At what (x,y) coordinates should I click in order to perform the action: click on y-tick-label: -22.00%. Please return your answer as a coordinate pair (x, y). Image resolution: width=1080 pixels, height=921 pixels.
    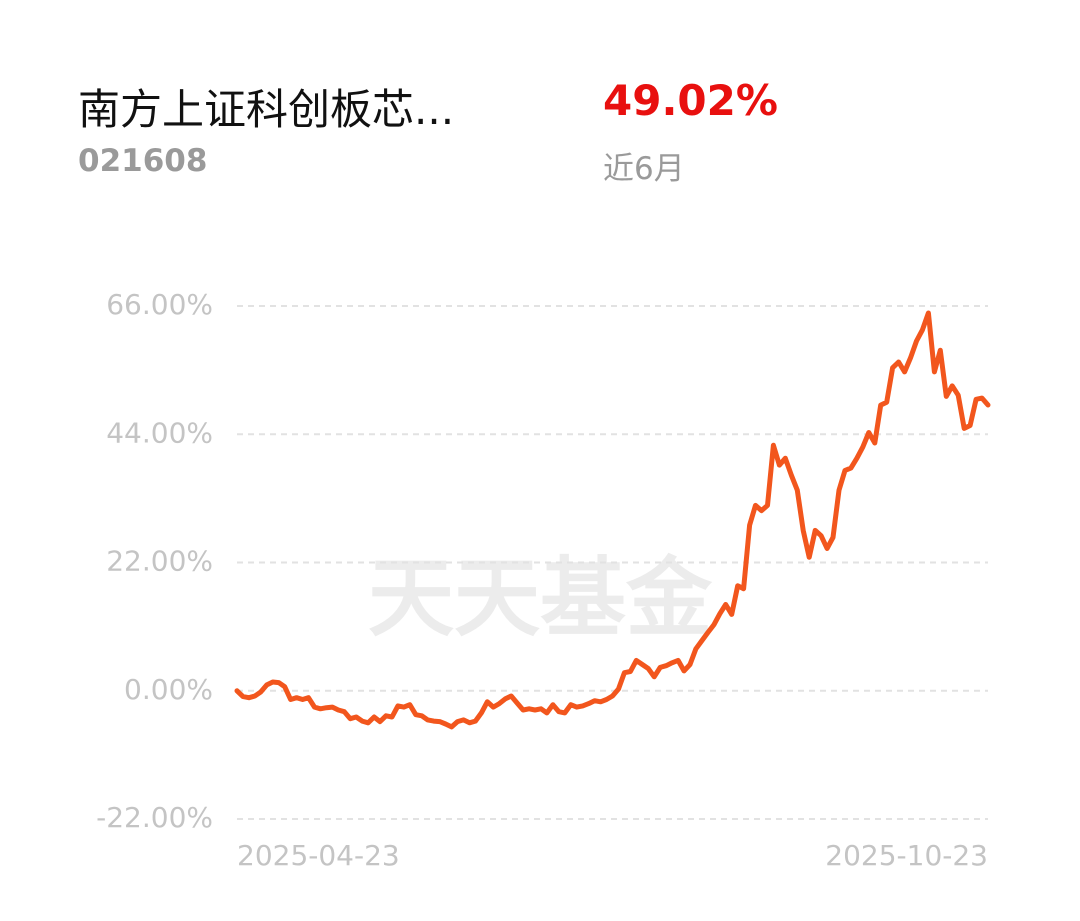
    Looking at the image, I should click on (154, 817).